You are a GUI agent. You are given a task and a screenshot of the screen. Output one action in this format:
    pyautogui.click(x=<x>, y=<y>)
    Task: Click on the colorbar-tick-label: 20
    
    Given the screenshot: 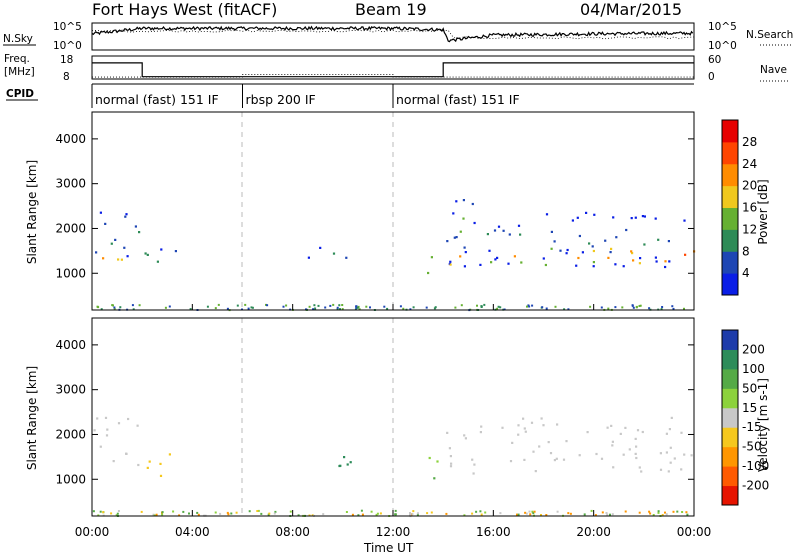 What is the action you would take?
    pyautogui.click(x=749, y=186)
    